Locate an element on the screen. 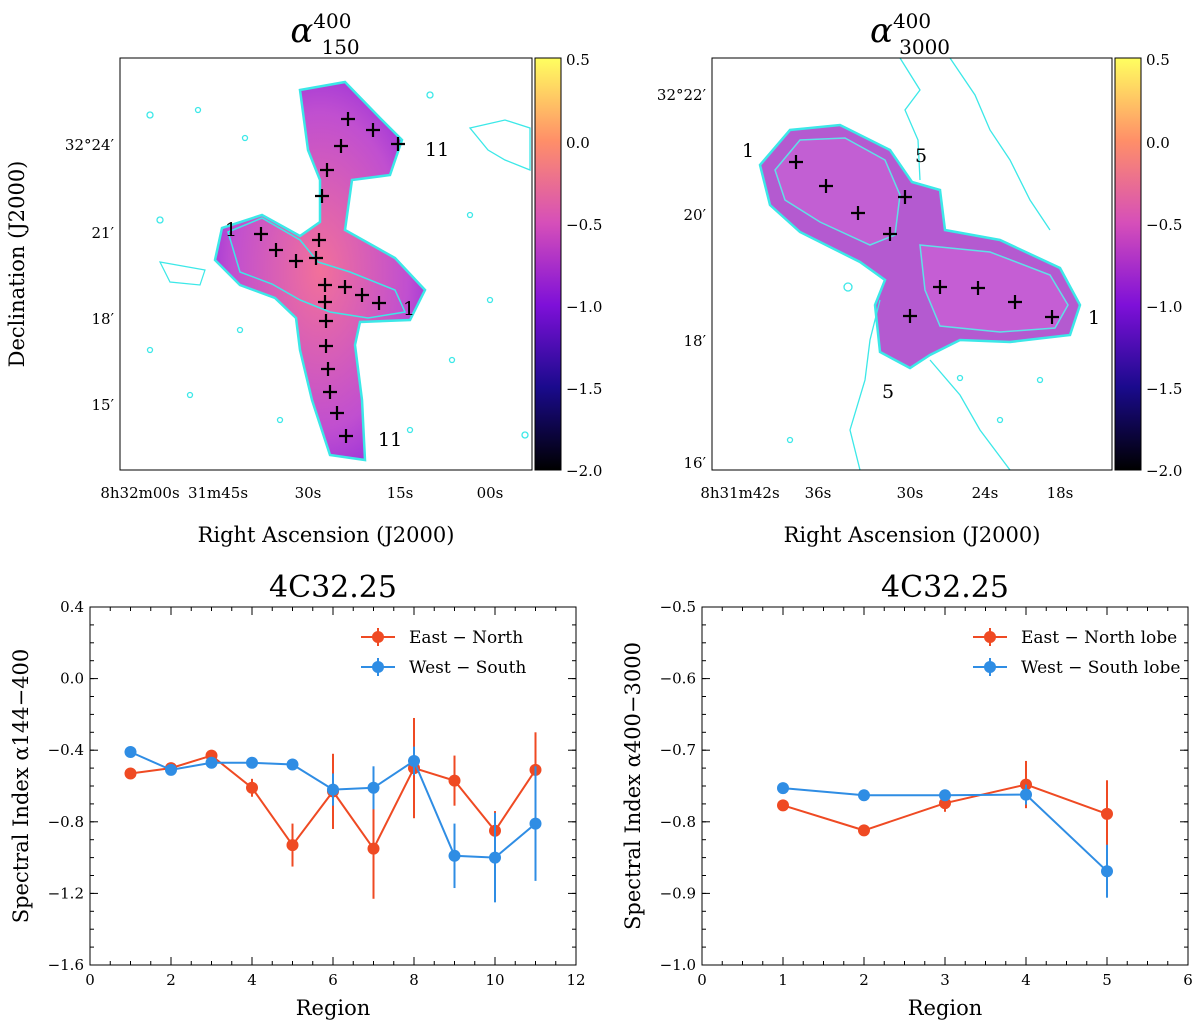  map-xtick: 18s is located at coordinates (1060, 493).